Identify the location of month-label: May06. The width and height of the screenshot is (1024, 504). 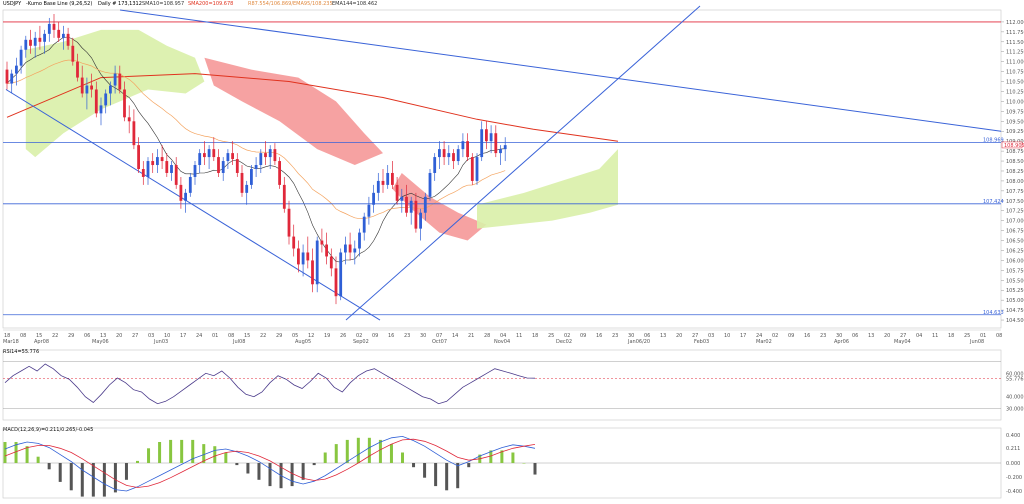
(100, 342).